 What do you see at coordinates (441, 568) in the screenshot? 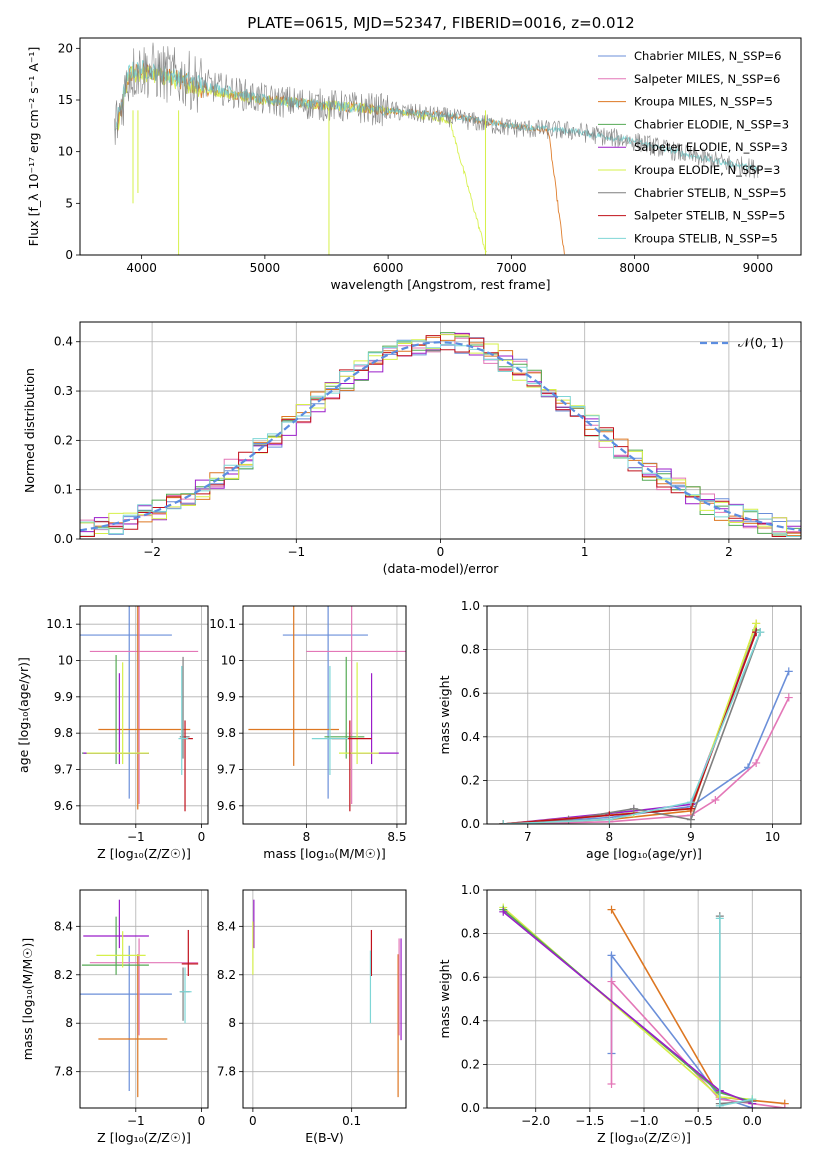
I see `x-axis-label: (data-model)/error` at bounding box center [441, 568].